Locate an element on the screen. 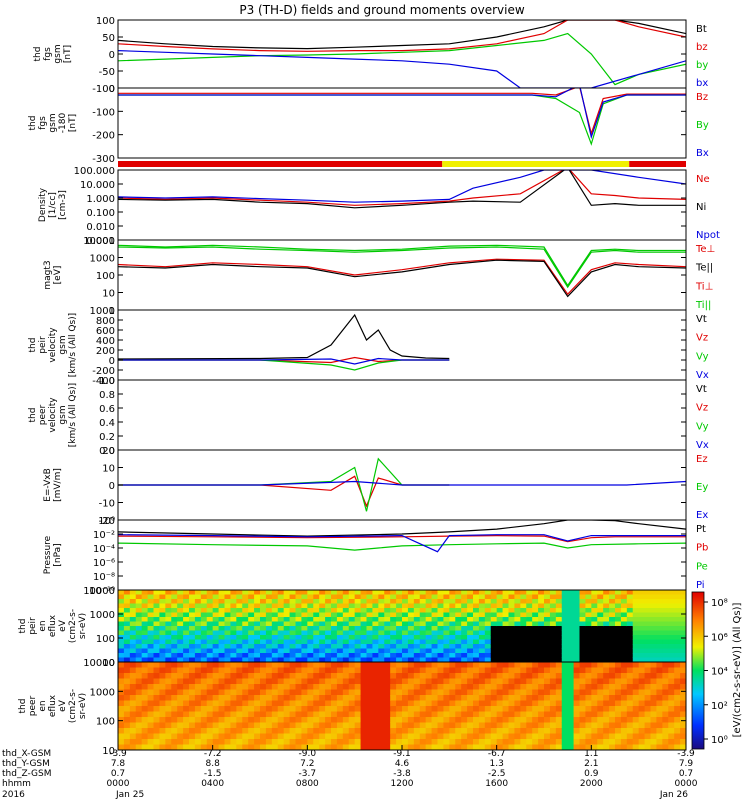 The image size is (750, 800). y-tick-label: 10⁻⁸ is located at coordinates (104, 577).